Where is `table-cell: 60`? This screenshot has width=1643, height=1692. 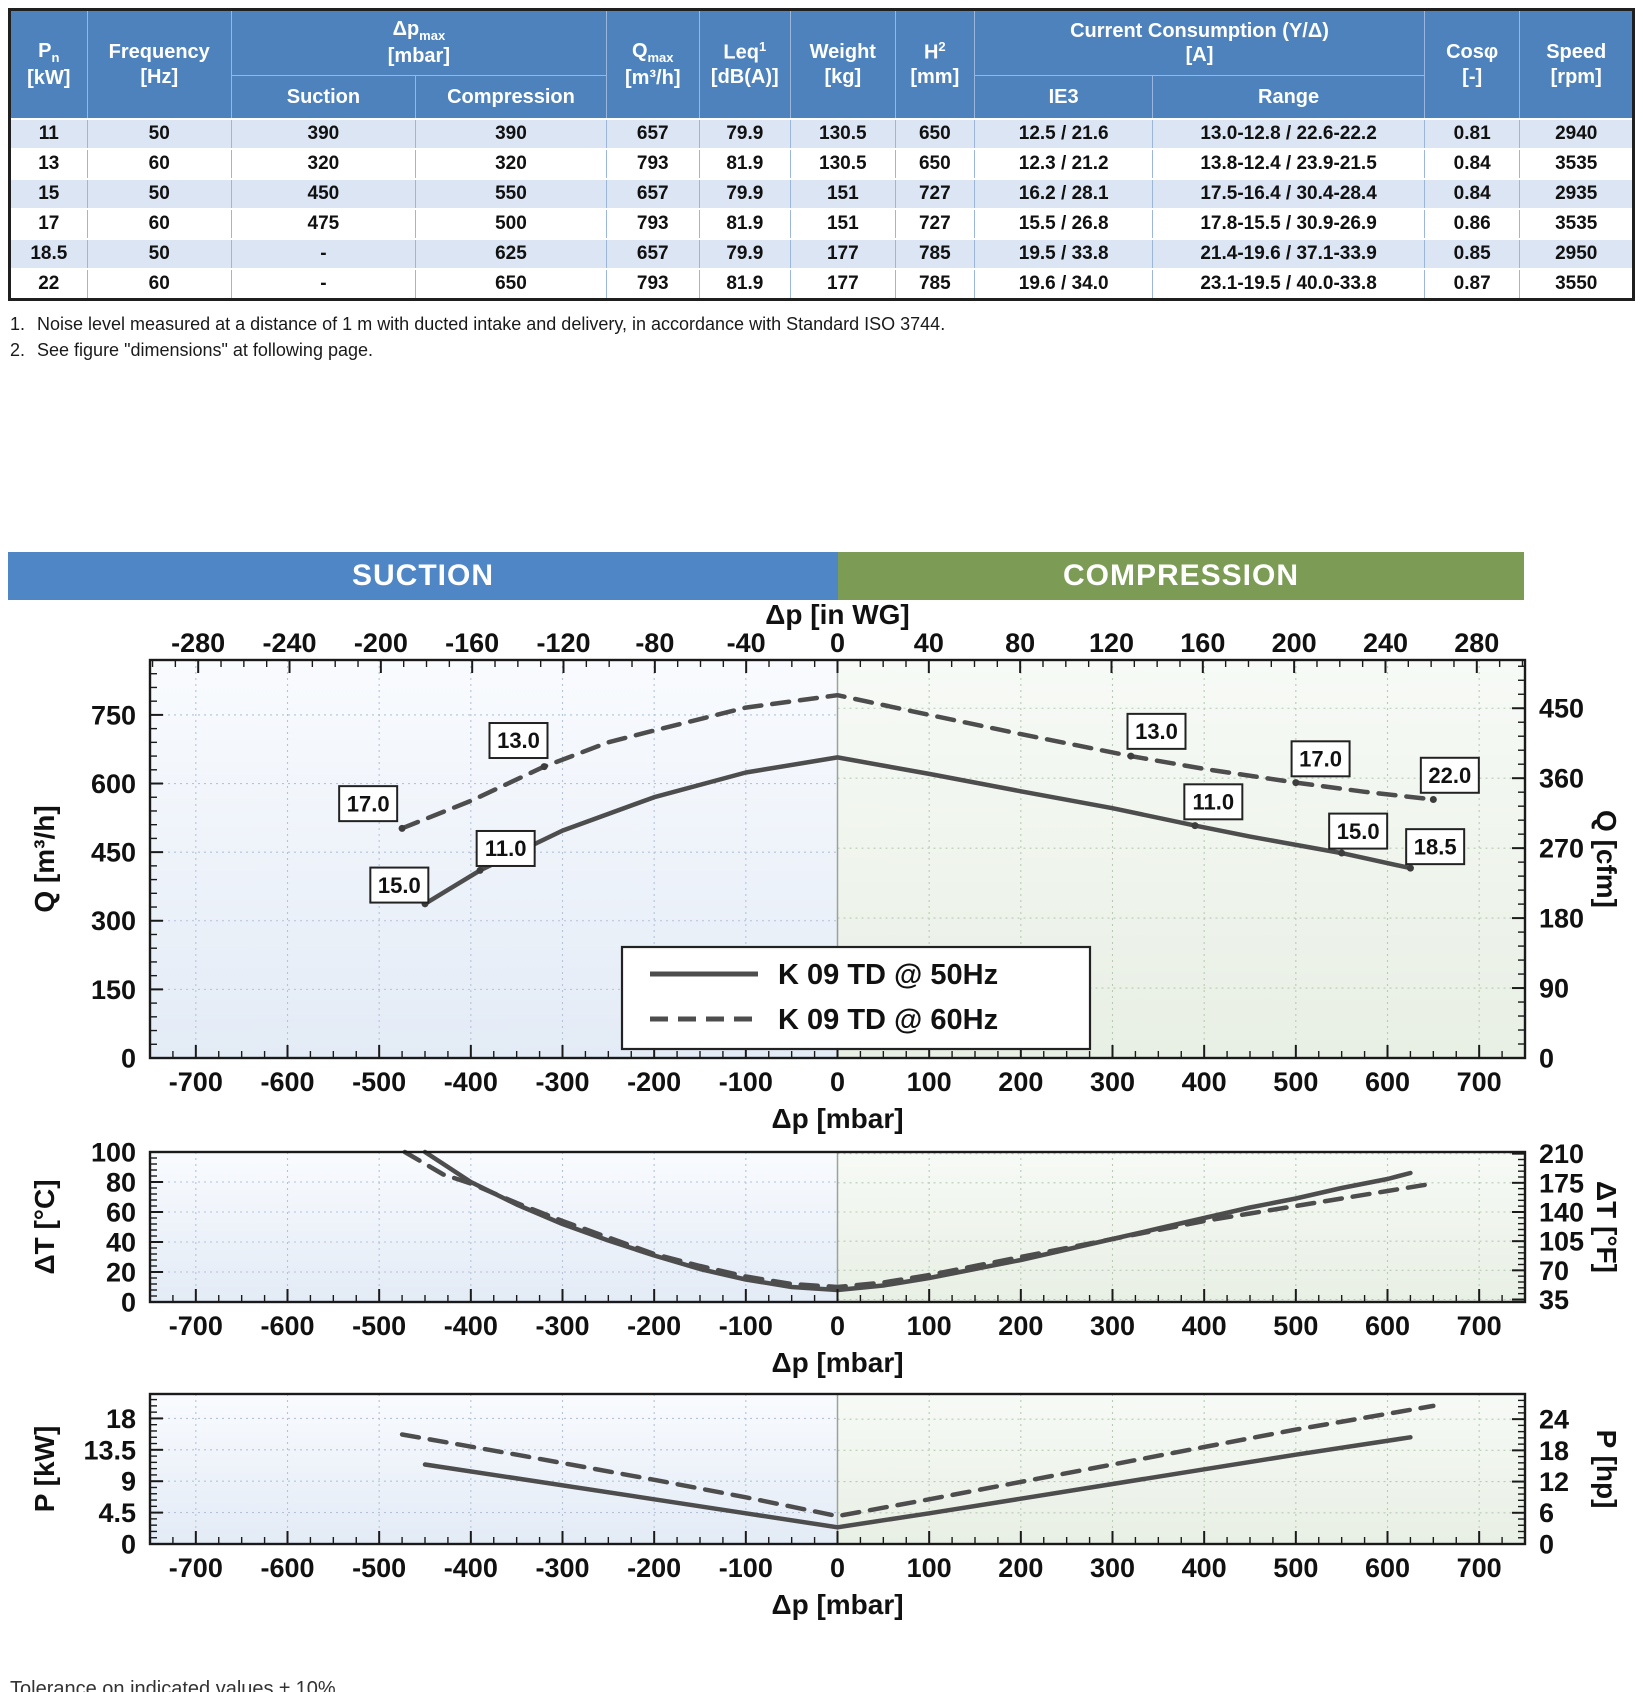
table-cell: 60 is located at coordinates (159, 284).